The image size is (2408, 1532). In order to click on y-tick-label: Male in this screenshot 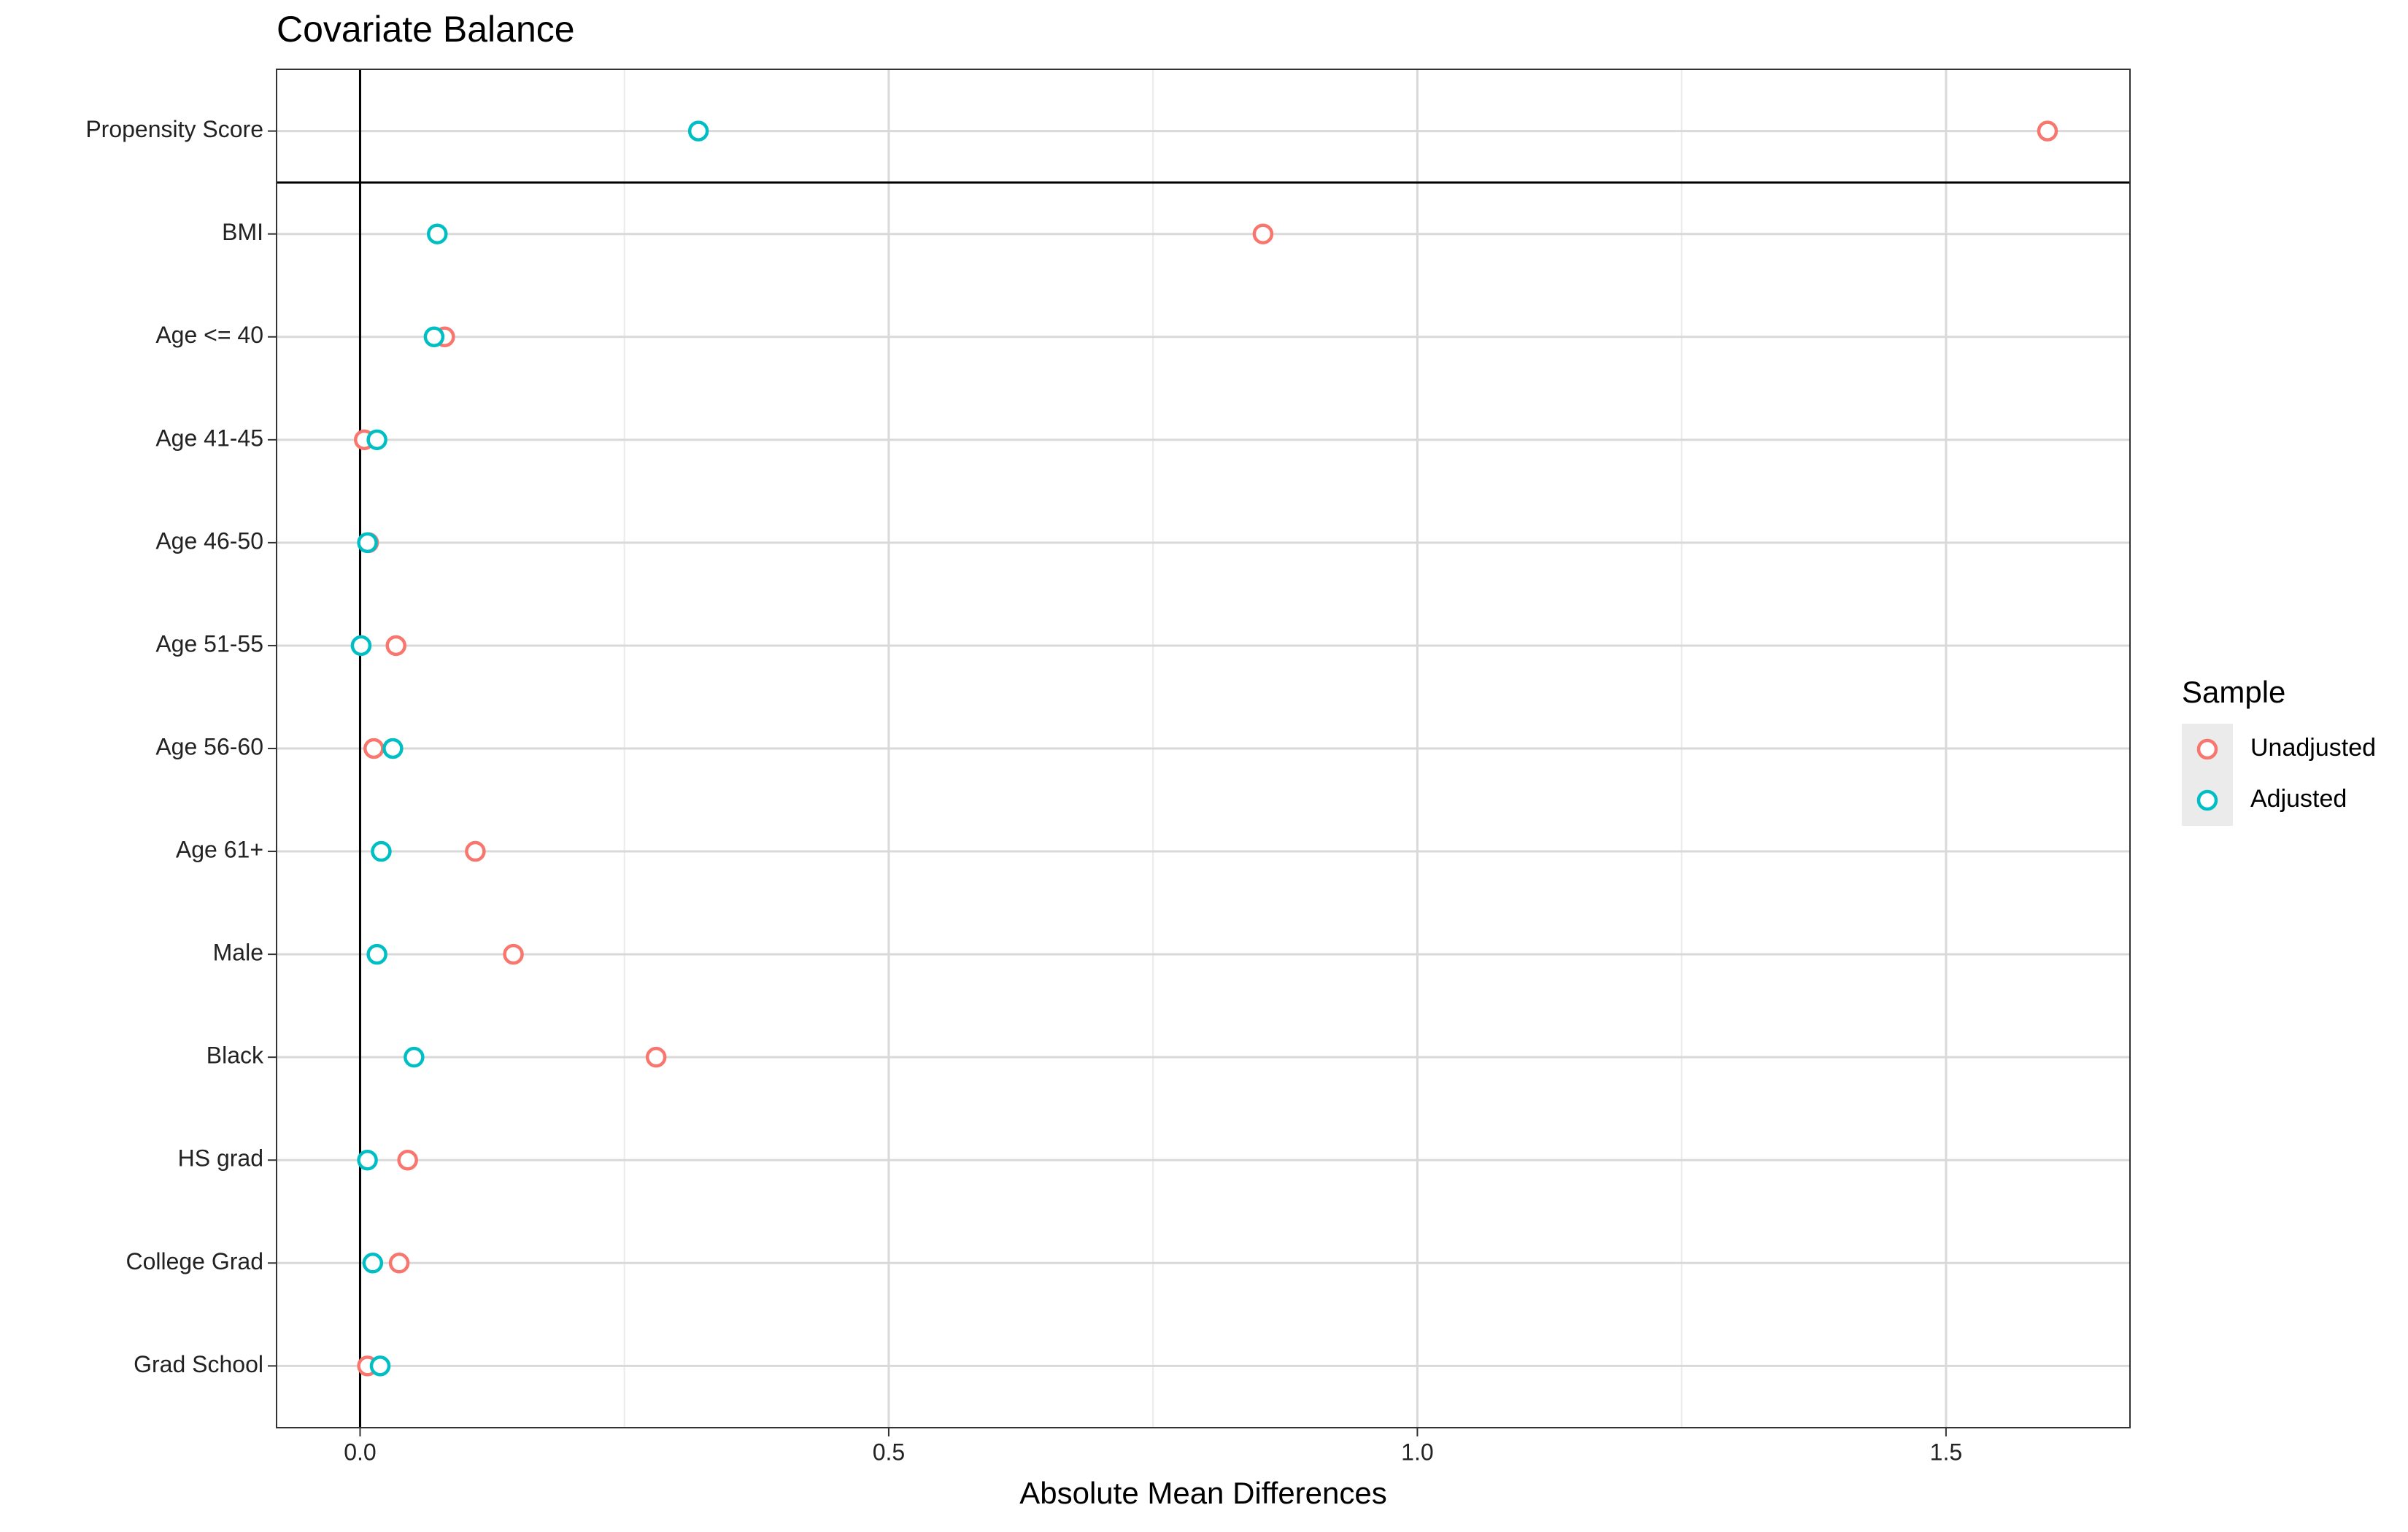, I will do `click(238, 953)`.